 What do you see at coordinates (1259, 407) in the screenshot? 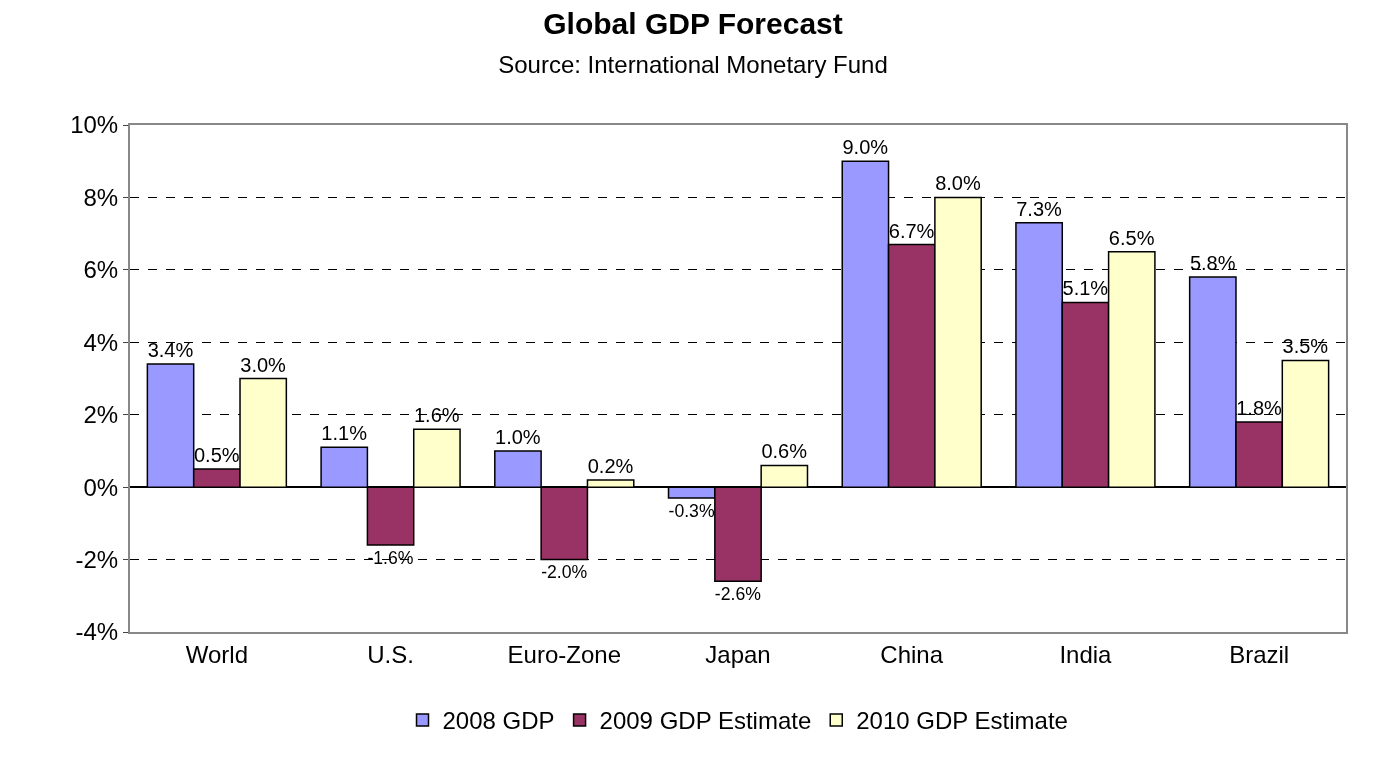
I see `data-label: 1.8%` at bounding box center [1259, 407].